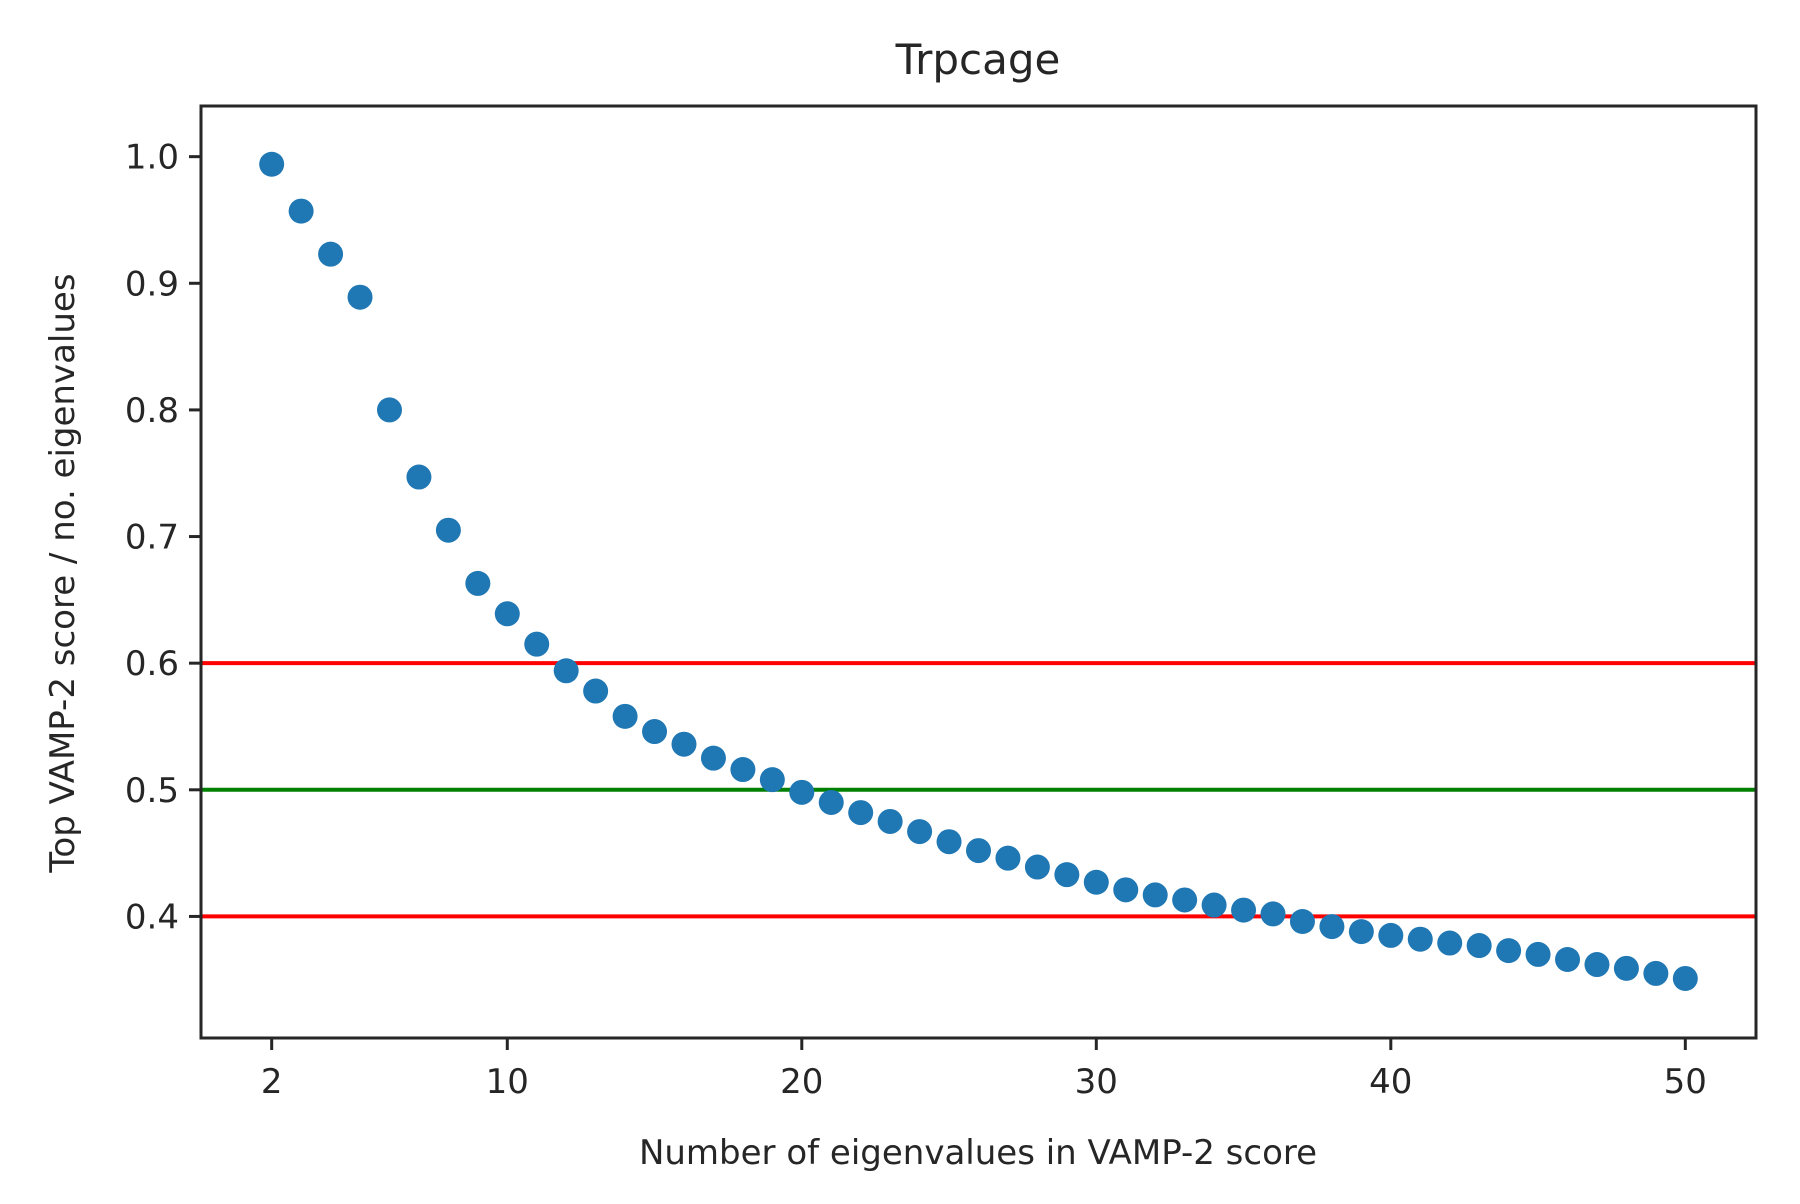 The image size is (1800, 1204). What do you see at coordinates (152, 411) in the screenshot?
I see `y-tick-label: 0.8` at bounding box center [152, 411].